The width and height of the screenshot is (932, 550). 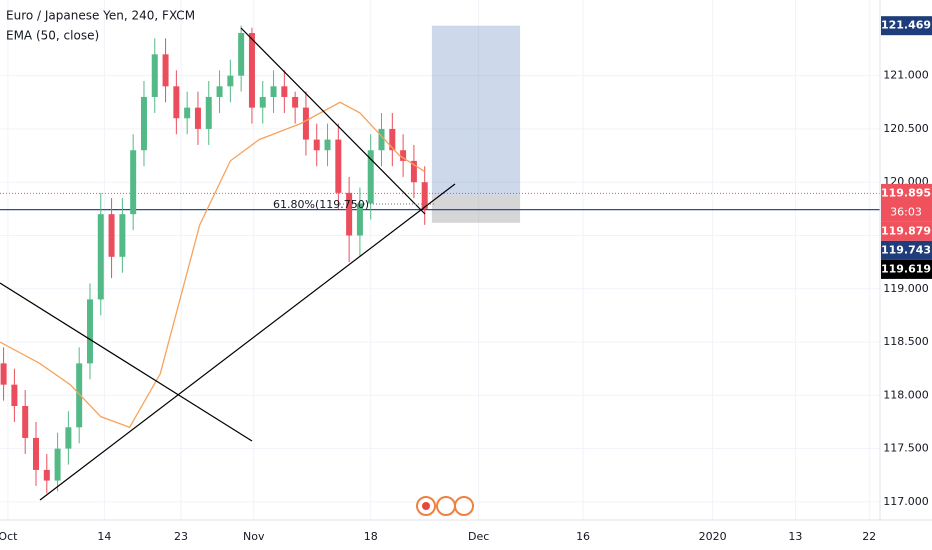 I want to click on y-tick-label: 119.000, so click(x=906, y=288).